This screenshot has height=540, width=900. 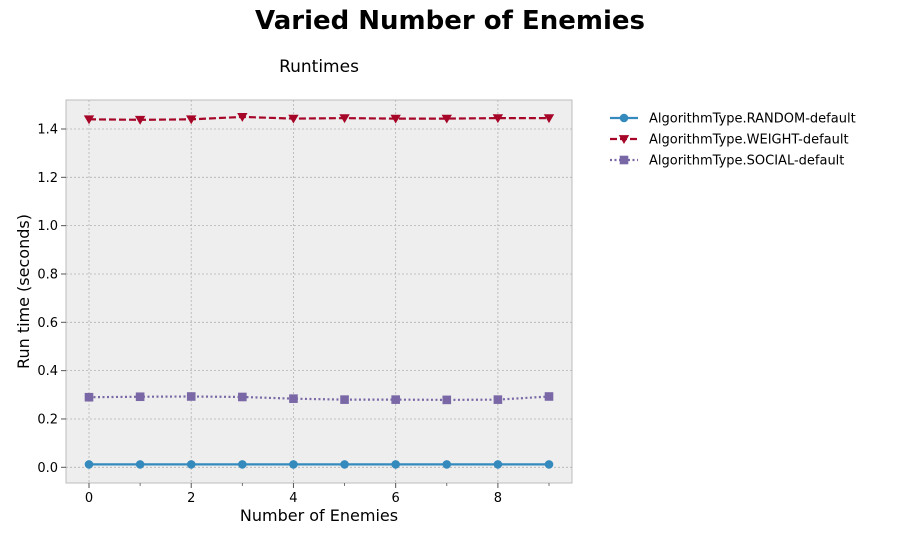 What do you see at coordinates (23, 291) in the screenshot?
I see `y-axis-label: Run time (seconds)` at bounding box center [23, 291].